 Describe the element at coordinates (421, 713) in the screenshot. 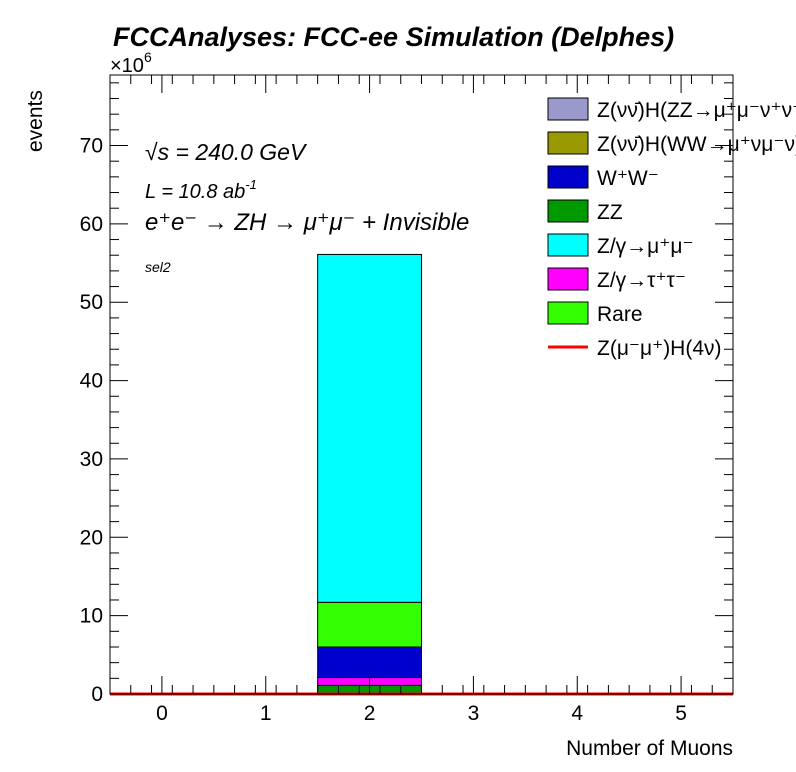

I see `x-tick-labels: 0 1 2 3 4 5` at that location.